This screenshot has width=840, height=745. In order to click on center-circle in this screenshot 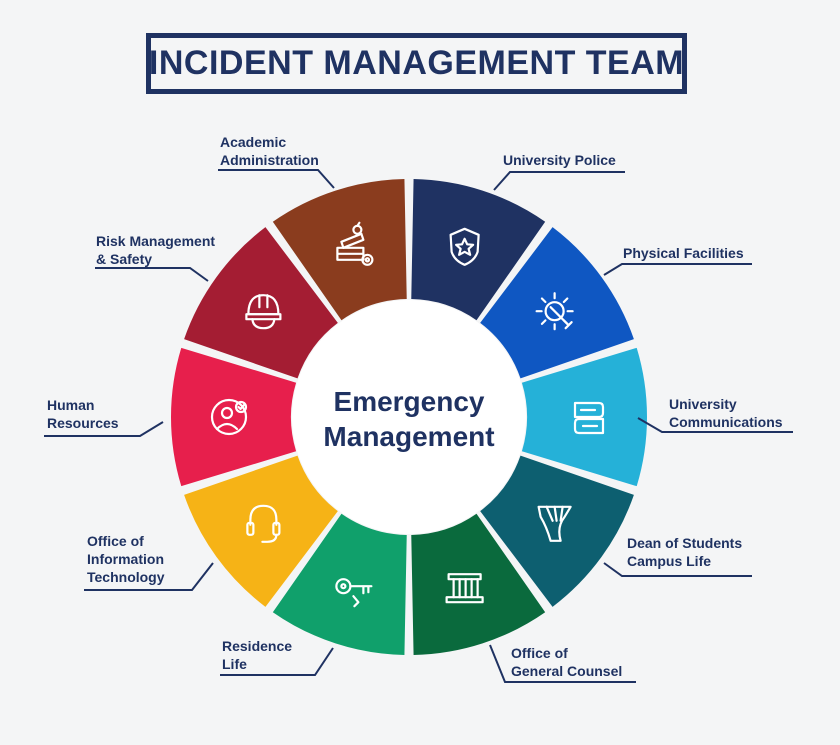, I will do `click(409, 417)`.